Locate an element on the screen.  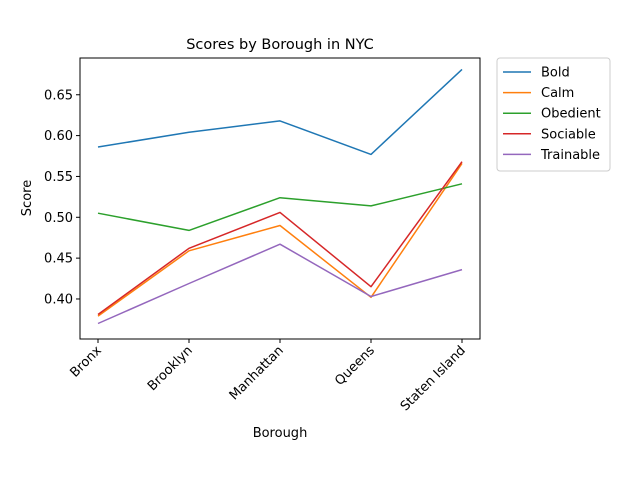
legend-label-trainable: Trainable is located at coordinates (570, 155).